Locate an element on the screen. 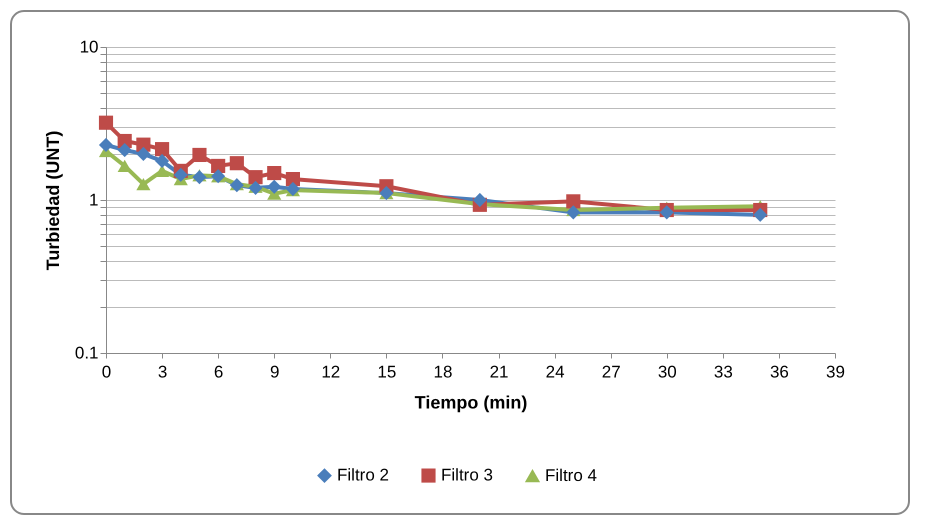  x-tick-label: 18 is located at coordinates (443, 372).